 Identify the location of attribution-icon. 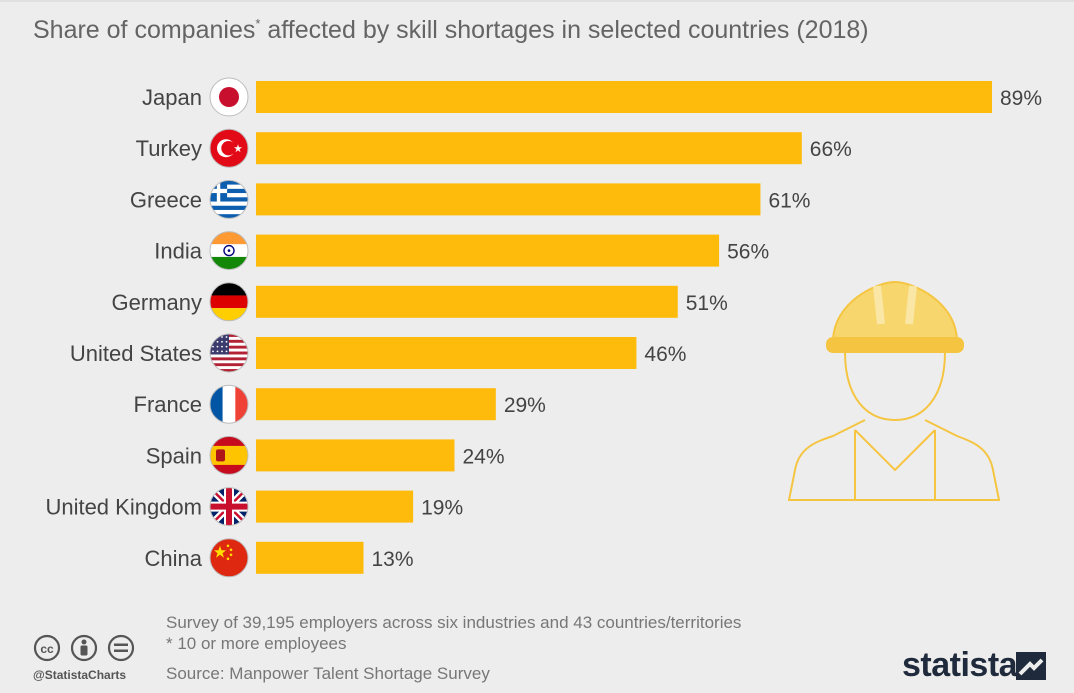
(84, 648).